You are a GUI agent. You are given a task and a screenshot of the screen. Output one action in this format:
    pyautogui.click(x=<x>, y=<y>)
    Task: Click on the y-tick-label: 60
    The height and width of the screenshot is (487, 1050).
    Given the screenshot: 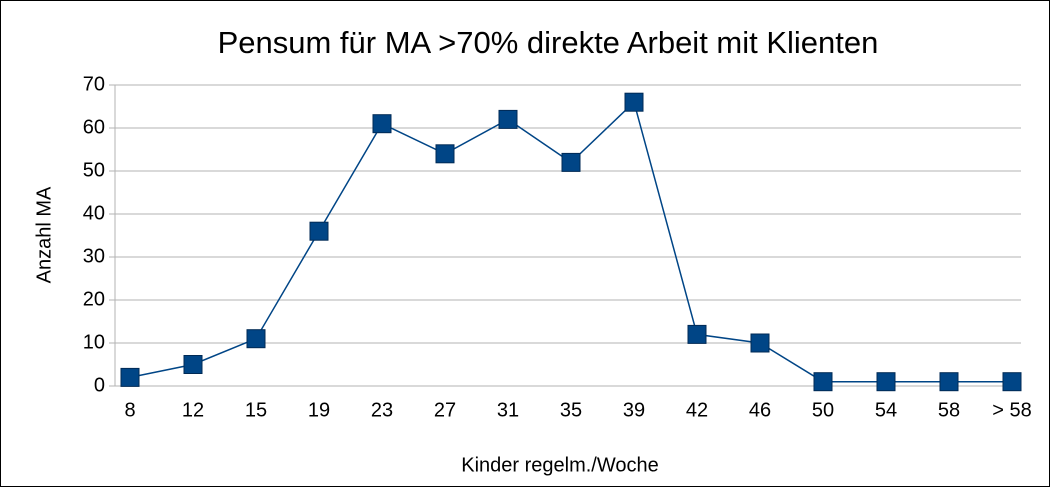 What is the action you would take?
    pyautogui.click(x=94, y=127)
    